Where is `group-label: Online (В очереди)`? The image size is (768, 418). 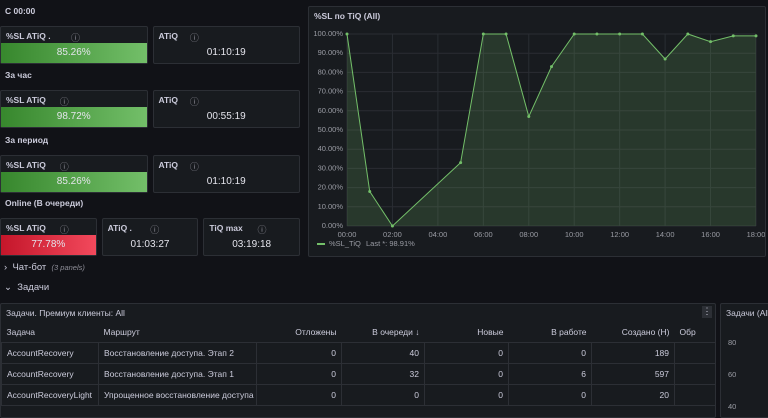 group-label: Online (В очереди) is located at coordinates (44, 203).